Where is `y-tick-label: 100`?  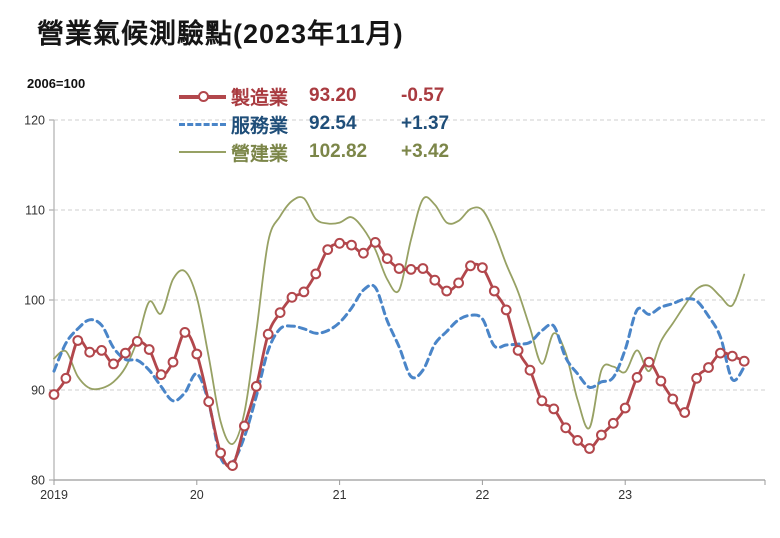
y-tick-label: 100 is located at coordinates (34, 301).